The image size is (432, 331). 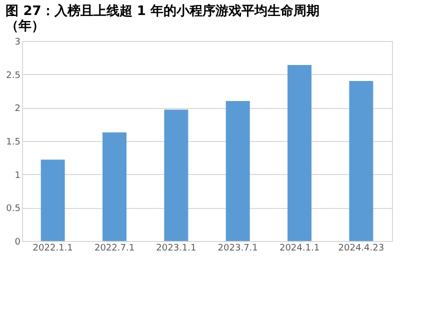 I want to click on x-tick-label: 2022.7.1, so click(x=114, y=249).